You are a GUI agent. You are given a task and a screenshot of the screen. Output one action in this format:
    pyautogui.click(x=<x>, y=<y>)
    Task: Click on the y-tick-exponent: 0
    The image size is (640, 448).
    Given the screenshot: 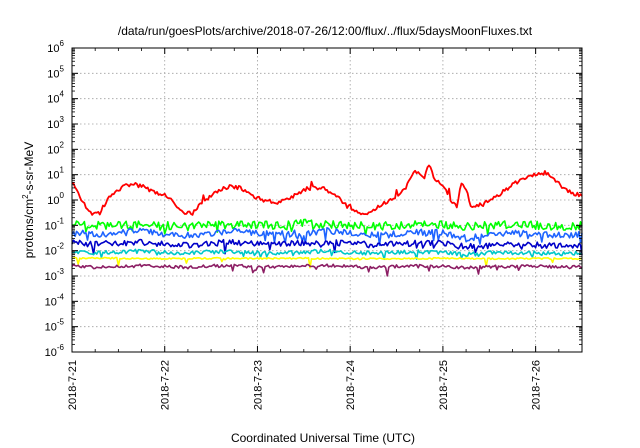 What is the action you would take?
    pyautogui.click(x=62, y=195)
    